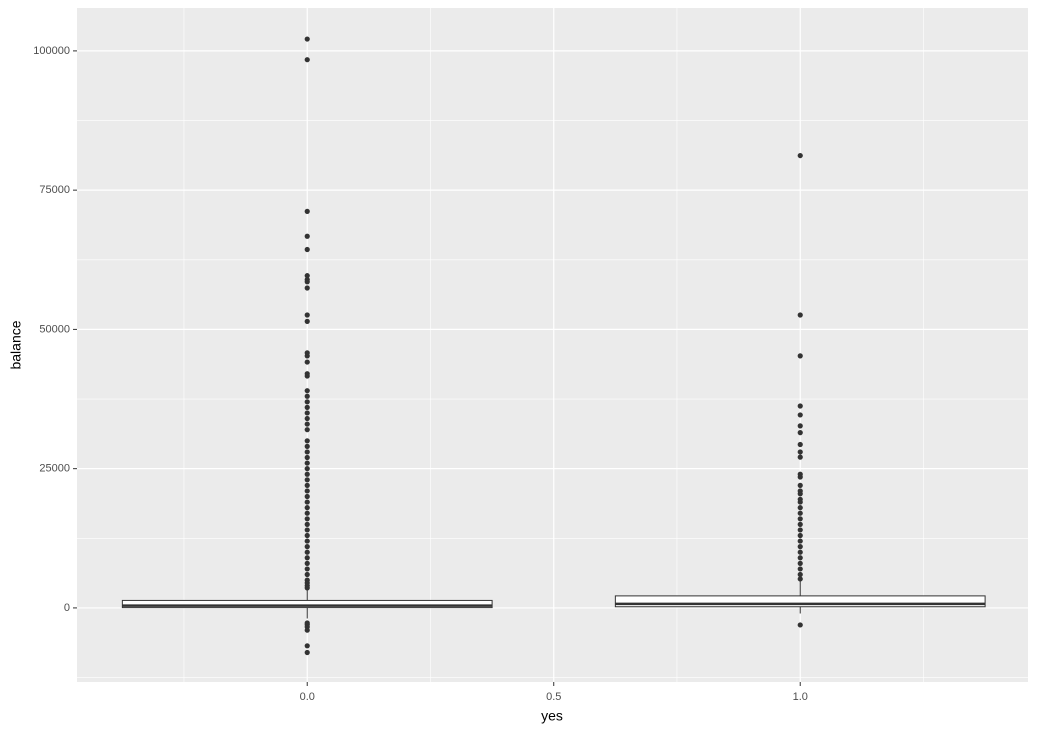  I want to click on y-tick-label: 50000, so click(54, 329).